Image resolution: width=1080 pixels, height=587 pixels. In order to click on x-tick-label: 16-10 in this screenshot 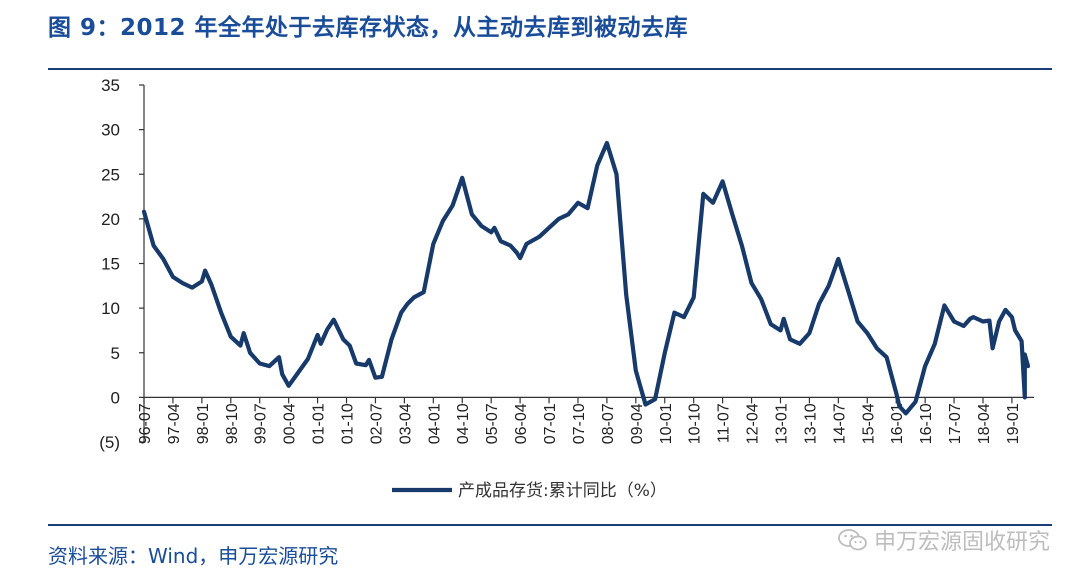, I will do `click(926, 423)`.